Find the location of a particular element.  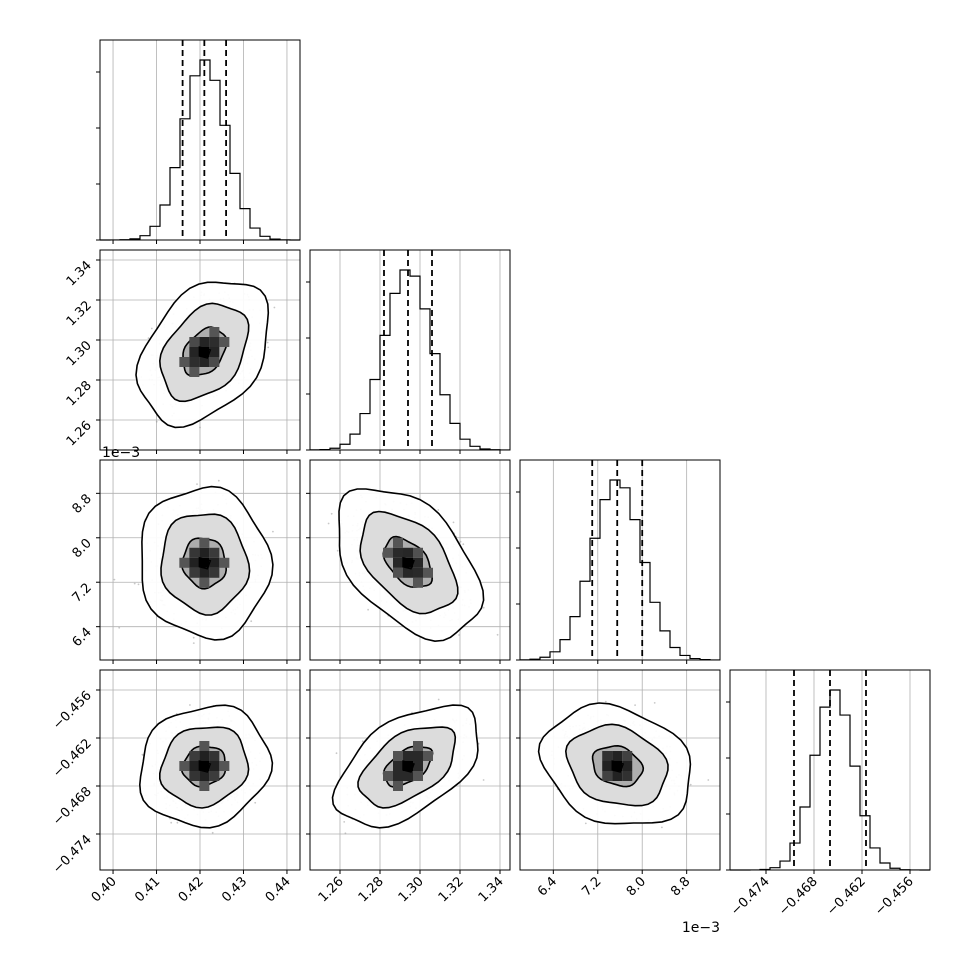

contour-core is located at coordinates (205, 352).